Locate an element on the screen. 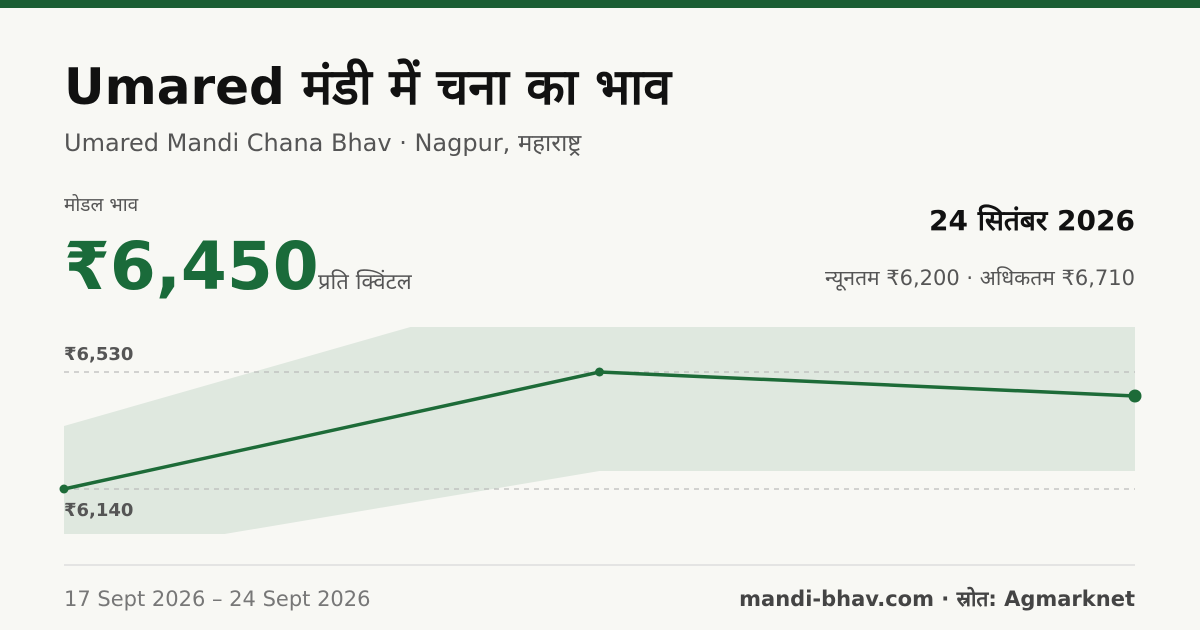  title: Umared मंडी में चना का भाव is located at coordinates (368, 87).